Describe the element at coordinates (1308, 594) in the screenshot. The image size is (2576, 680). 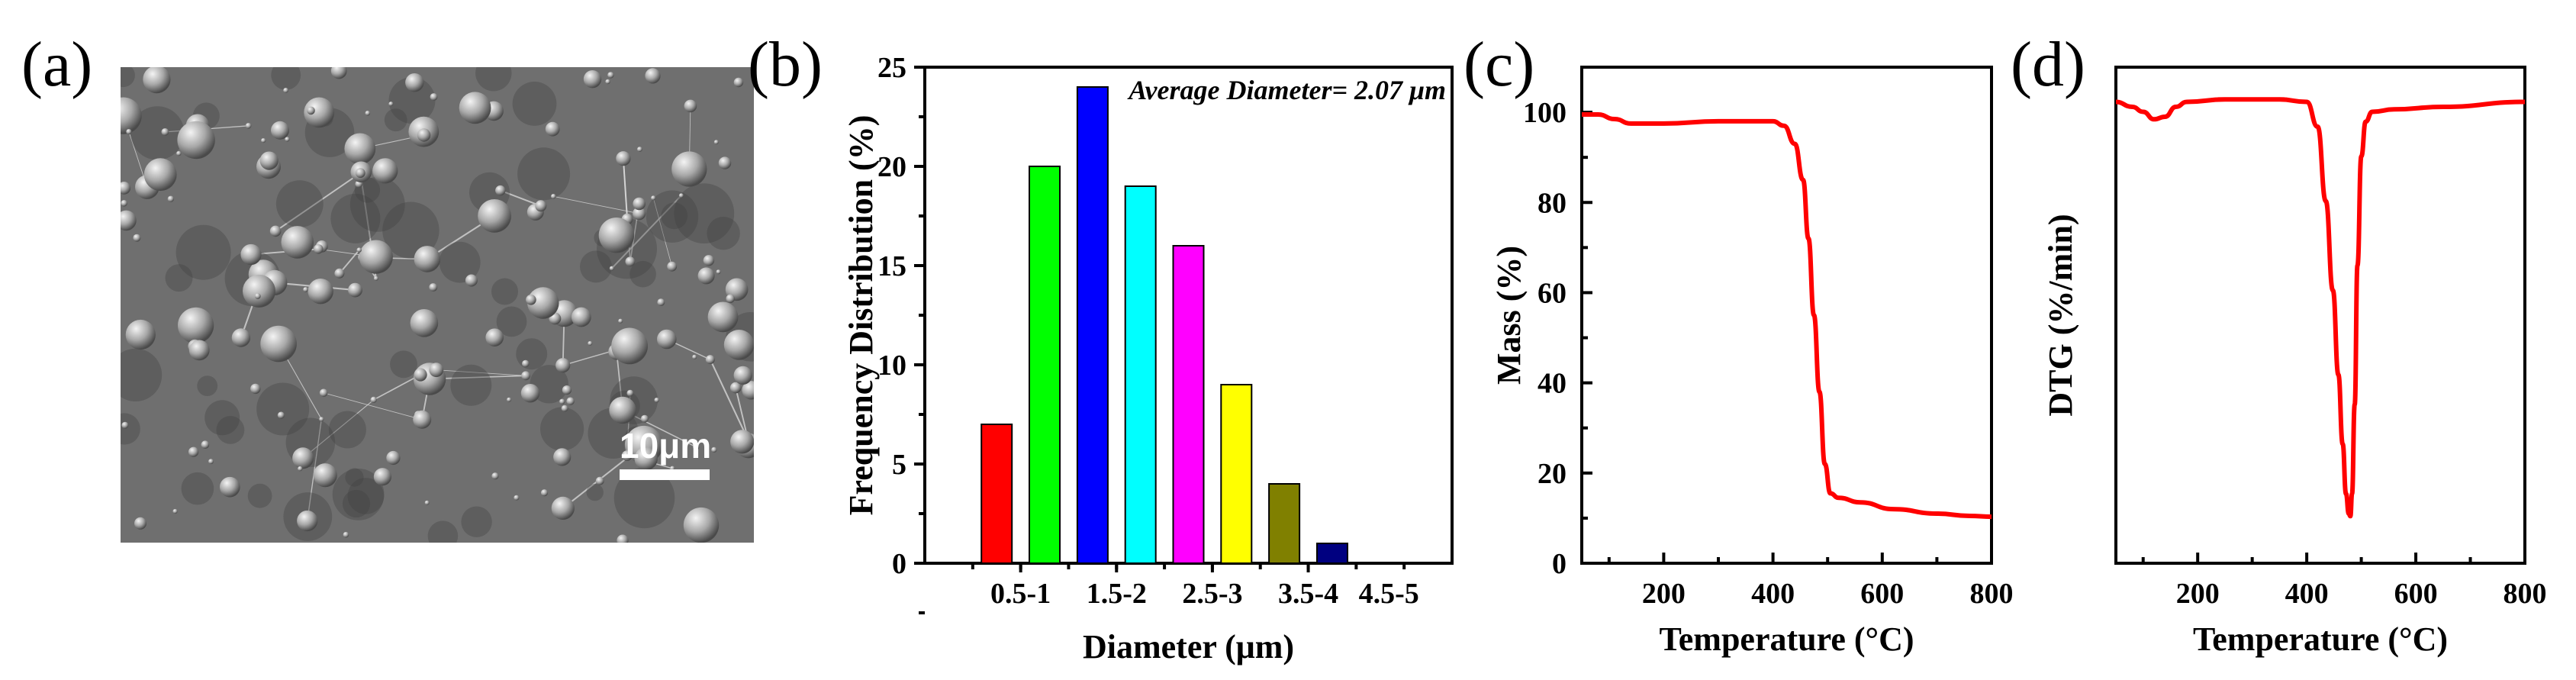
I see `x-tick-label: 3.5-4` at that location.